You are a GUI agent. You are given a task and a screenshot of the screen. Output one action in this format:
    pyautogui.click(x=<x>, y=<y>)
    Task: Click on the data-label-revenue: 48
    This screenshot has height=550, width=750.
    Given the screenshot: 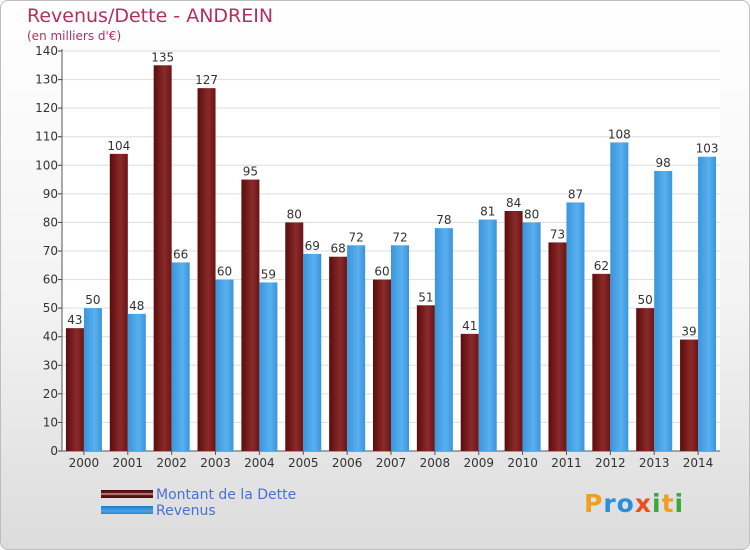 What is the action you would take?
    pyautogui.click(x=136, y=306)
    